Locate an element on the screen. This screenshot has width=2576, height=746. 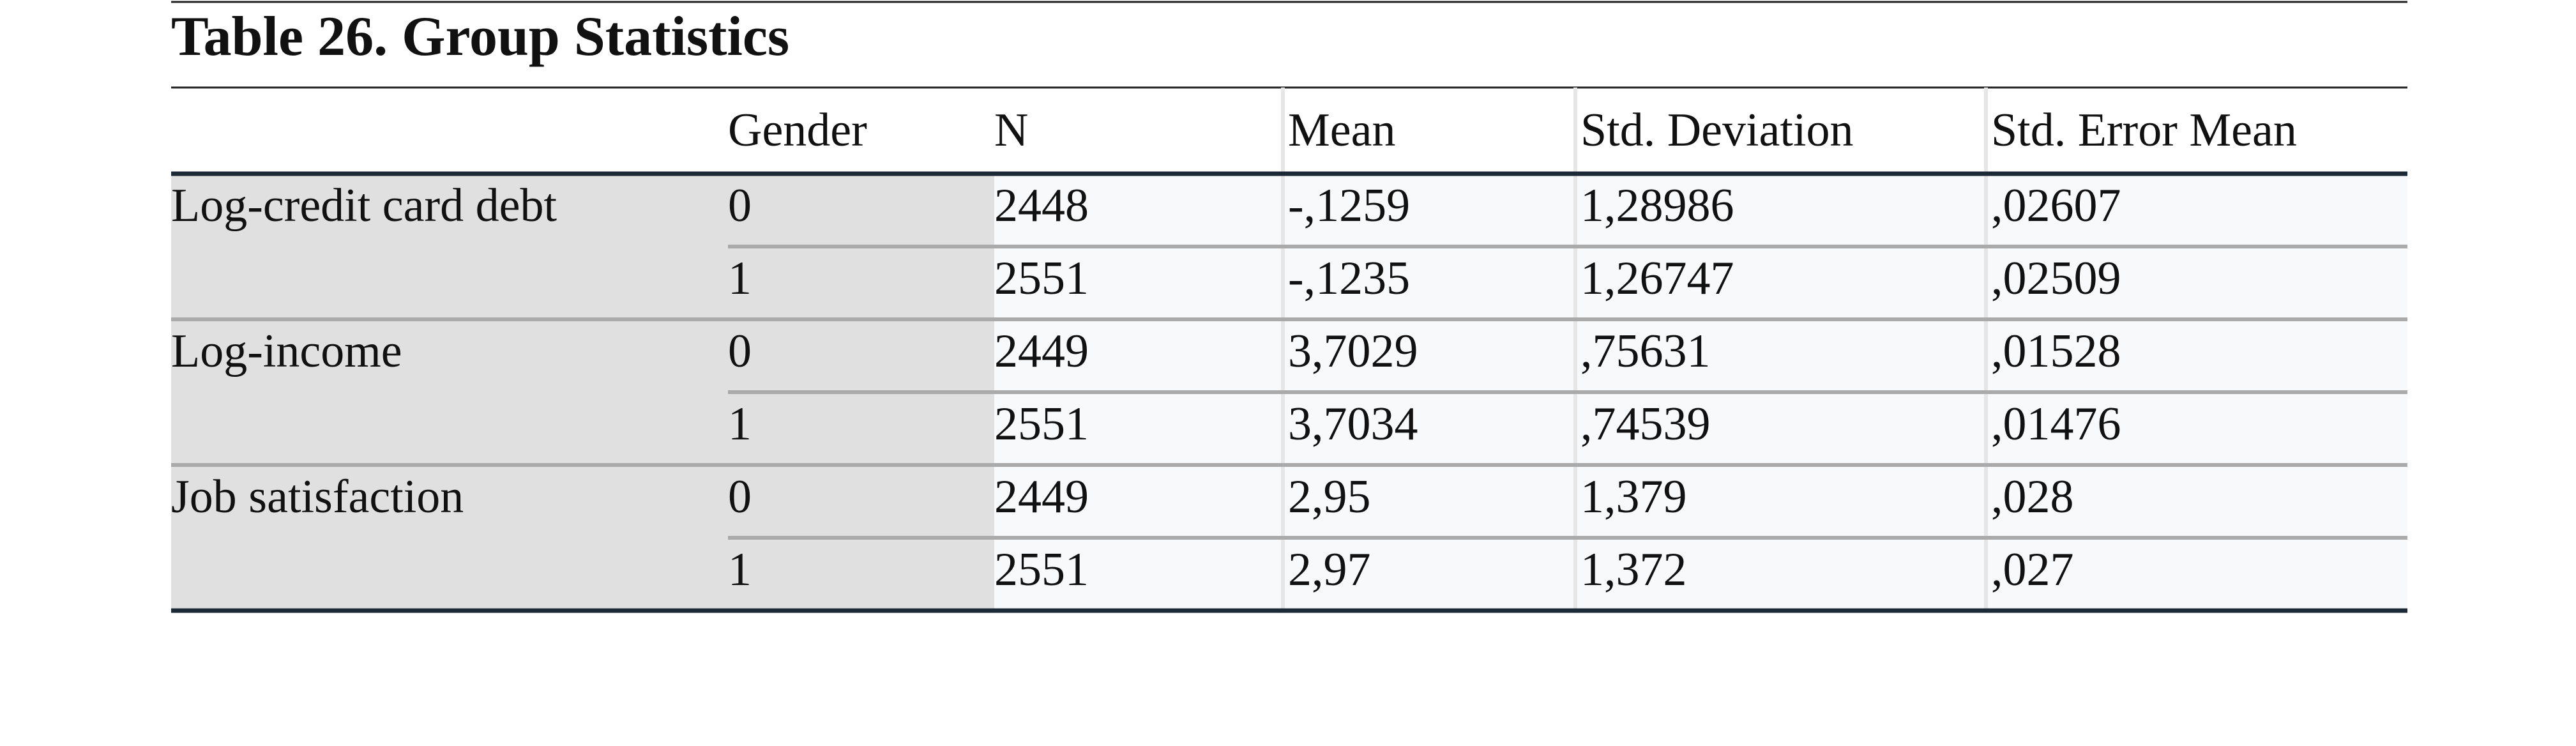
cell: ,74539 is located at coordinates (1646, 424).